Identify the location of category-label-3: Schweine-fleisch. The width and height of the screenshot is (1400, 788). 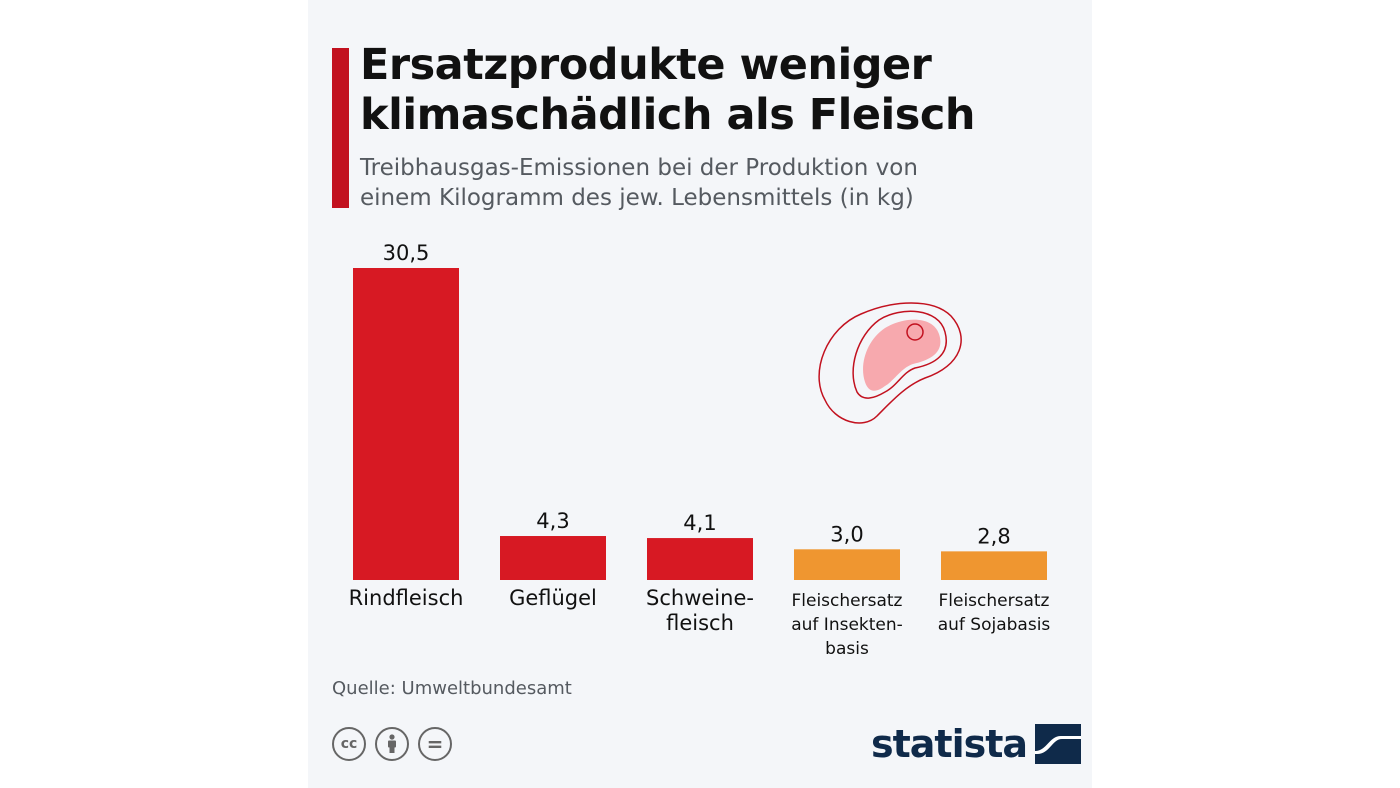
(700, 610).